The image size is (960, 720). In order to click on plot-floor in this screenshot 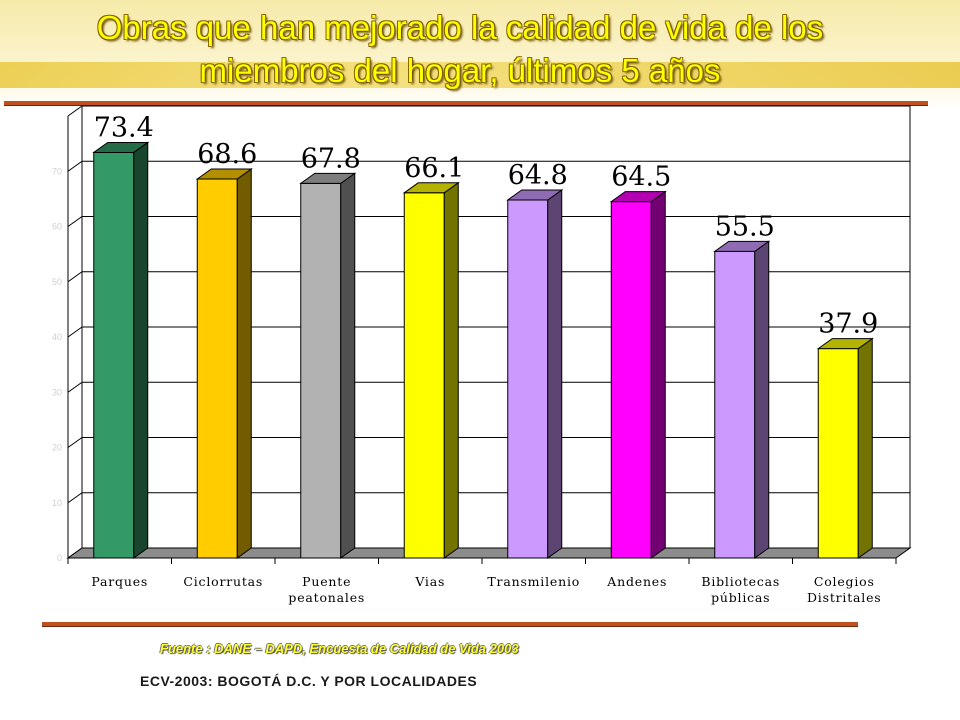, I will do `click(489, 553)`.